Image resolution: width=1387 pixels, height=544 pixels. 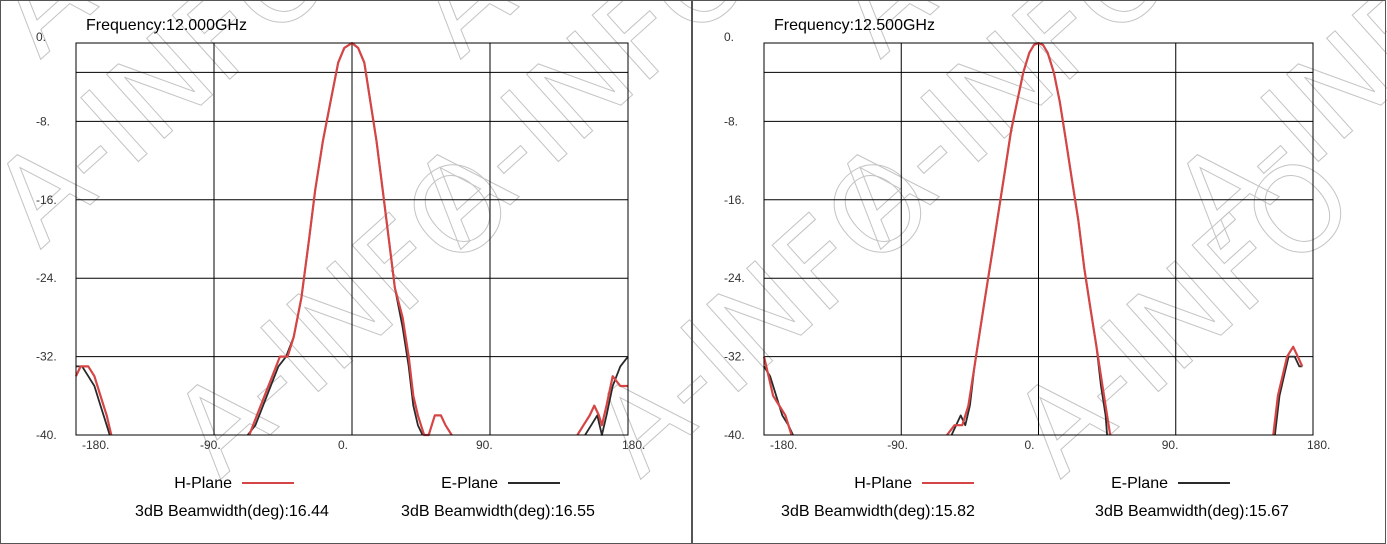 I want to click on chart-title: Frequency:12.000GHz, so click(x=166, y=25).